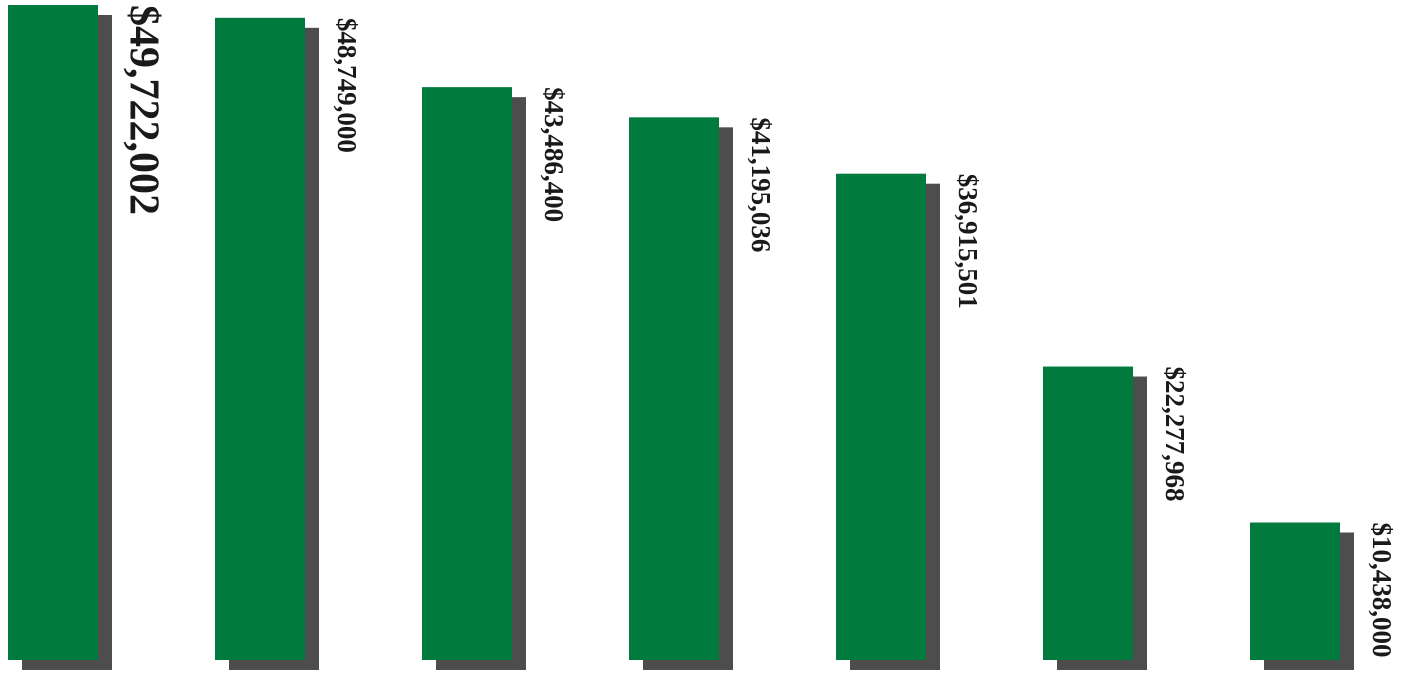  Describe the element at coordinates (1175, 434) in the screenshot. I see `value-label: $22,277,968` at that location.